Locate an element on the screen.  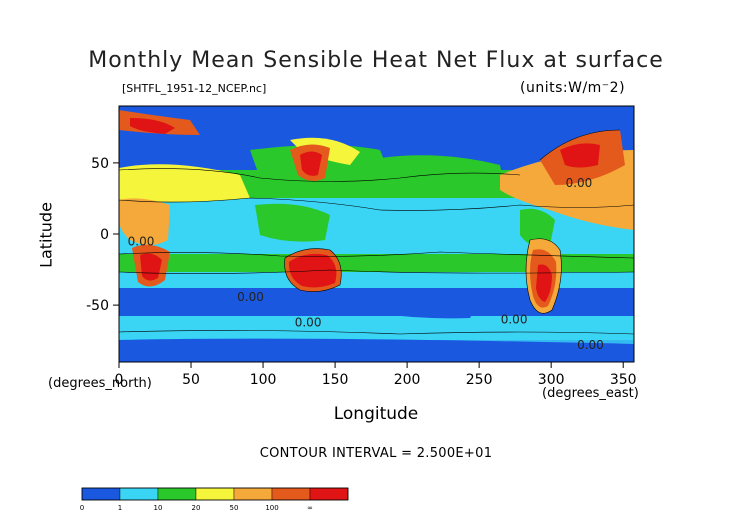
contour-interval: CONTOUR INTERVAL = 2.500E+01 is located at coordinates (376, 453).